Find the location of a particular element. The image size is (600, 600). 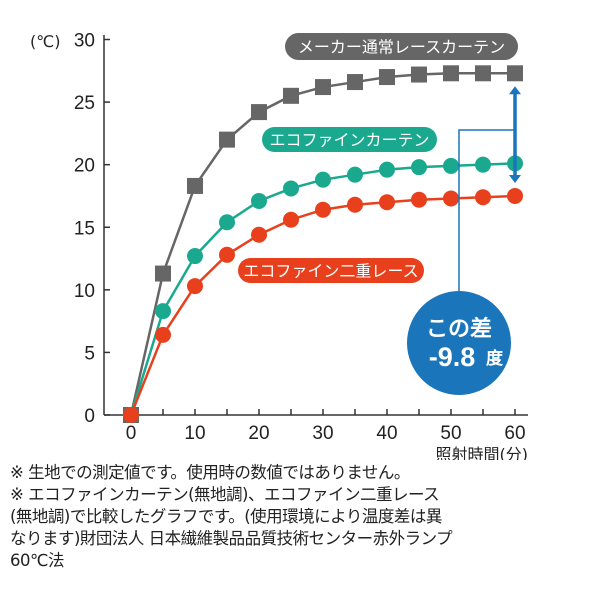

difference-badge is located at coordinates (459, 343).